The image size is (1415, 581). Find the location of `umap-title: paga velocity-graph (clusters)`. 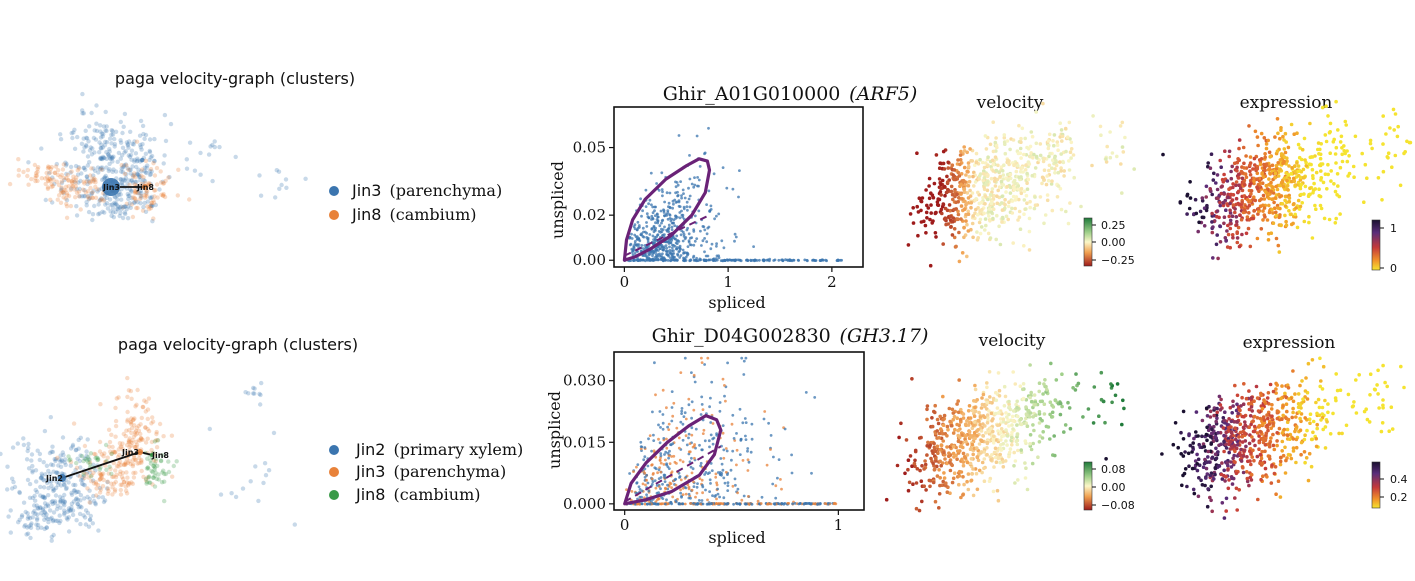

umap-title: paga velocity-graph (clusters) is located at coordinates (238, 344).